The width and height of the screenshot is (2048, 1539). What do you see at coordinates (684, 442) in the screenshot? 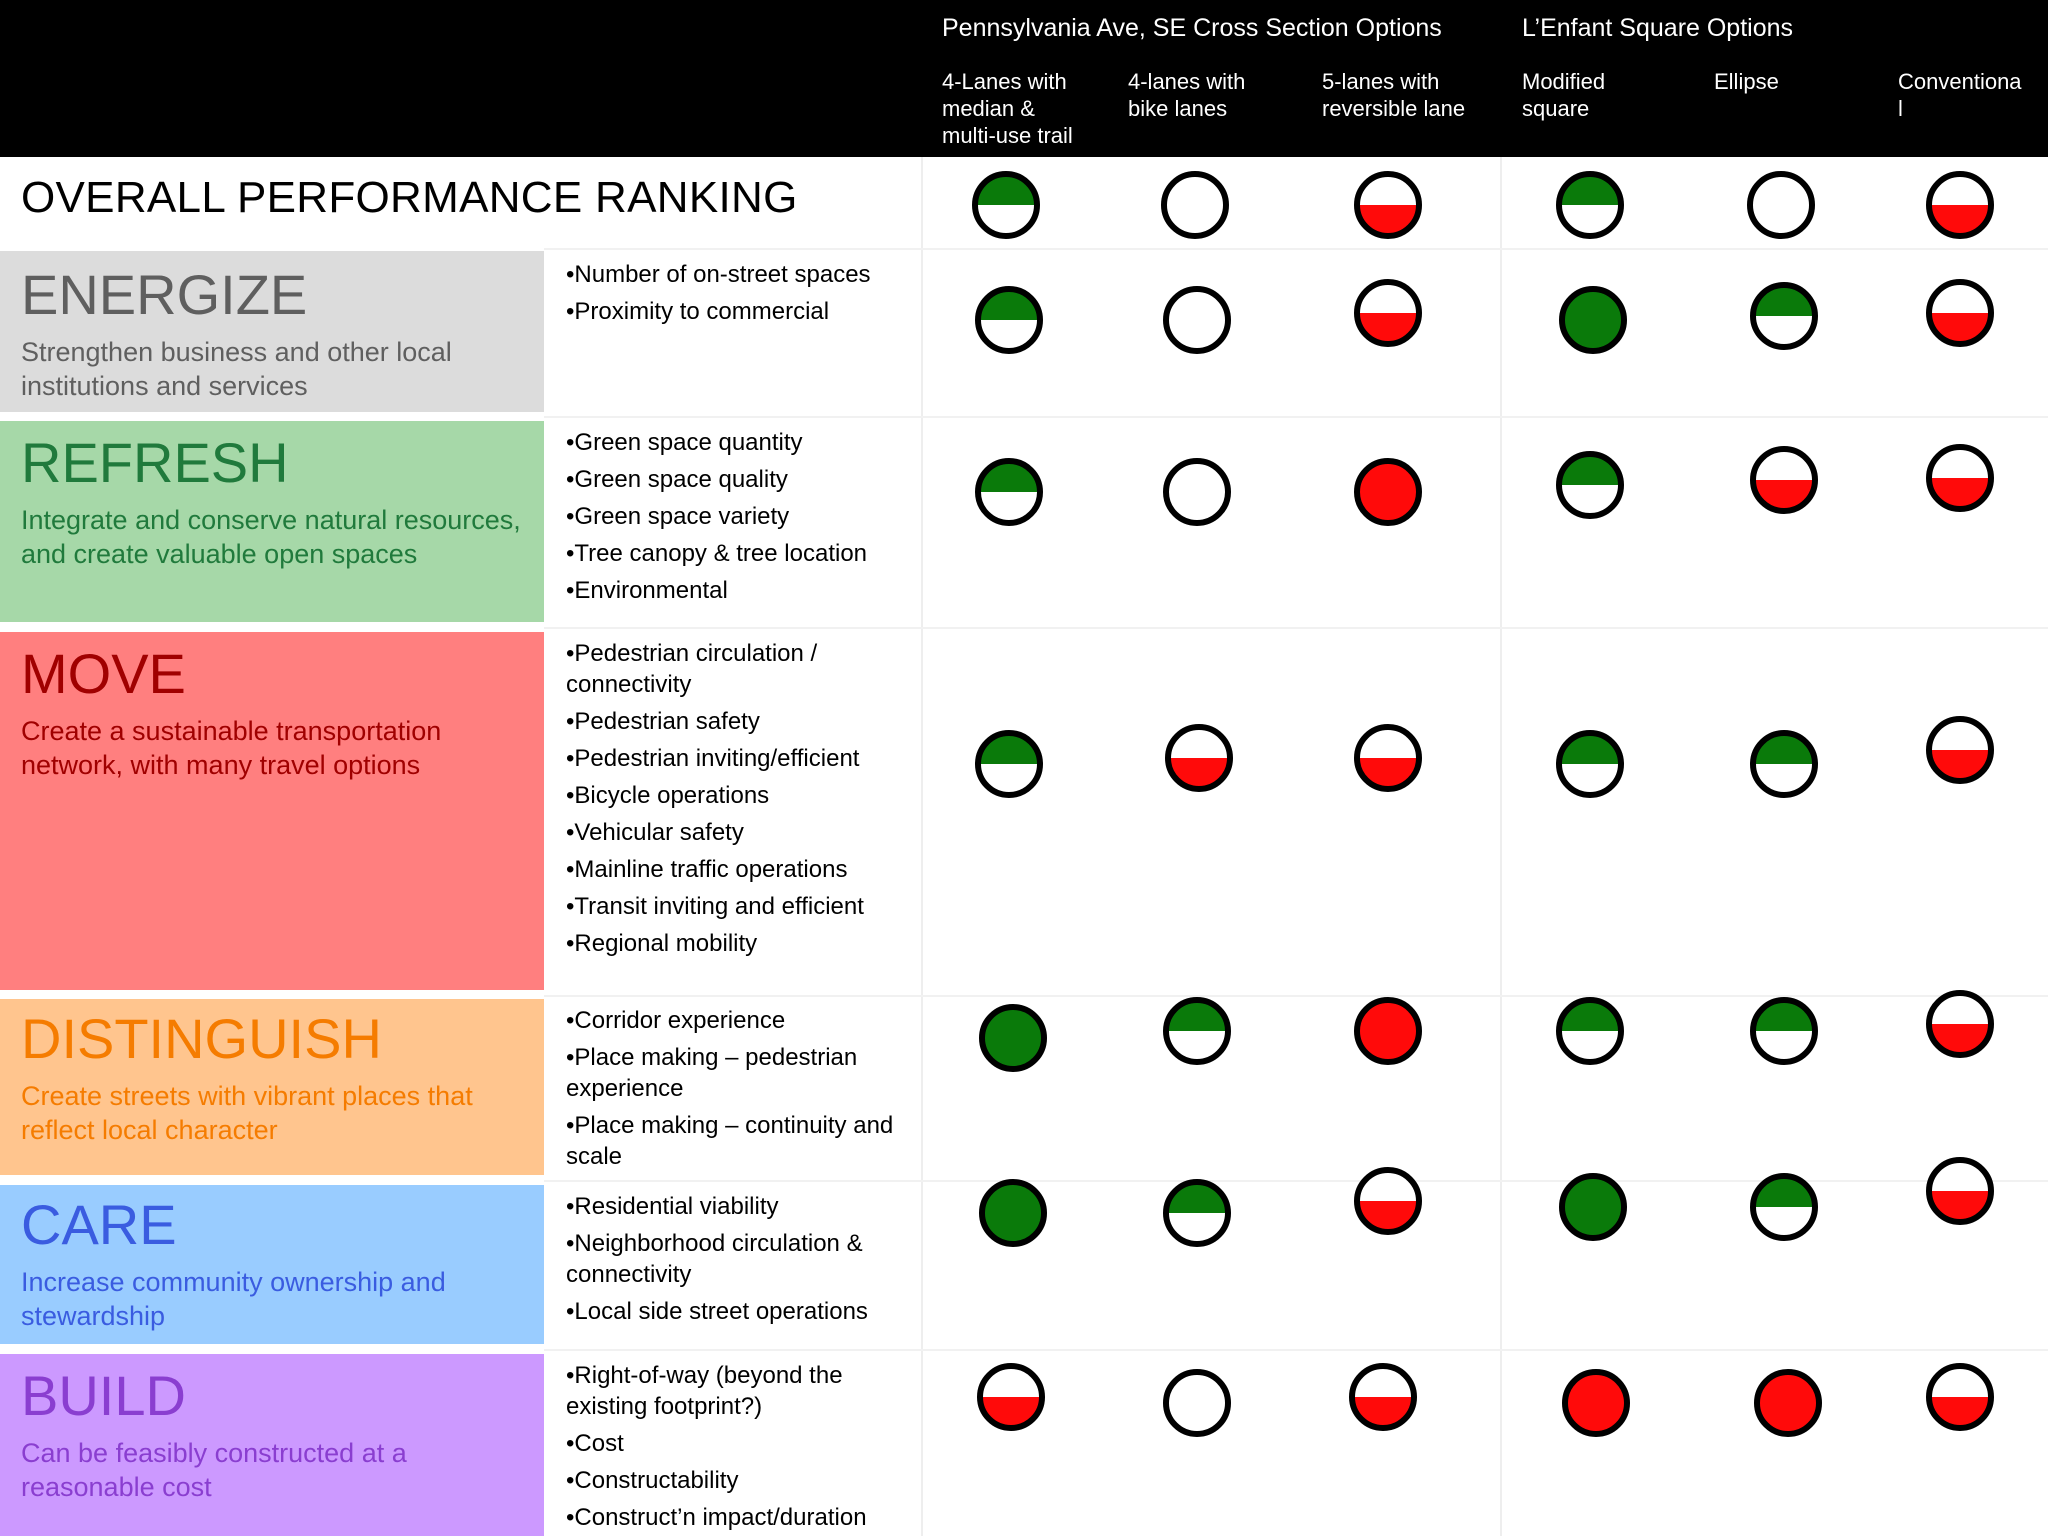
I see `criterion-item: •Green space quantity` at bounding box center [684, 442].